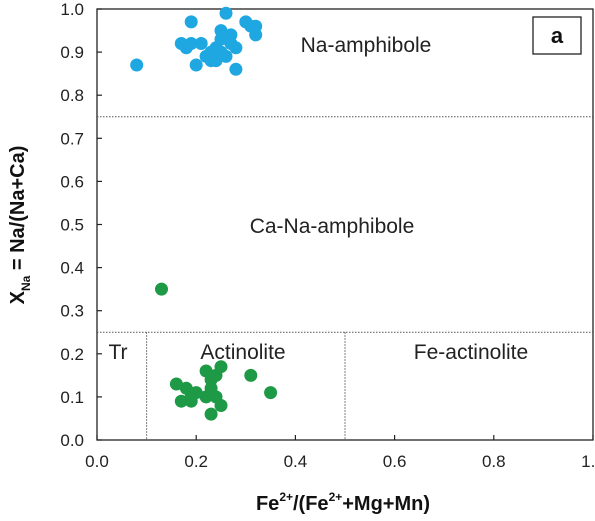  I want to click on y-tick-label: 0.1, so click(72, 397).